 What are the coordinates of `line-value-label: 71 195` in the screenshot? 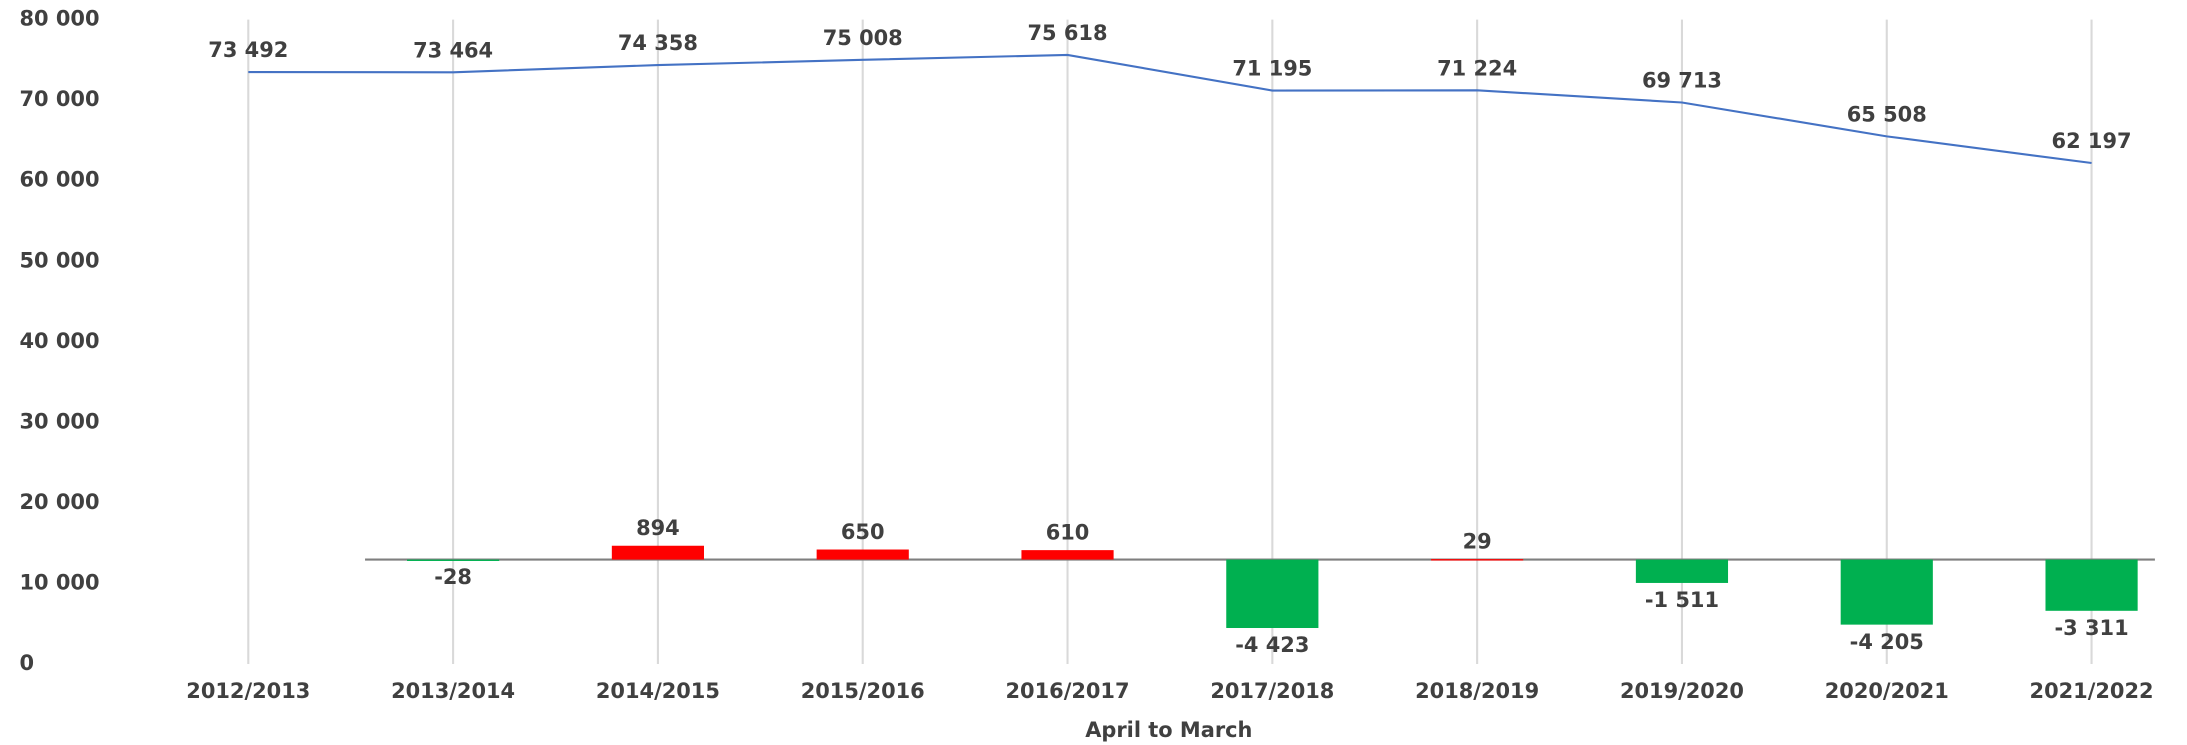 It's located at (1272, 69).